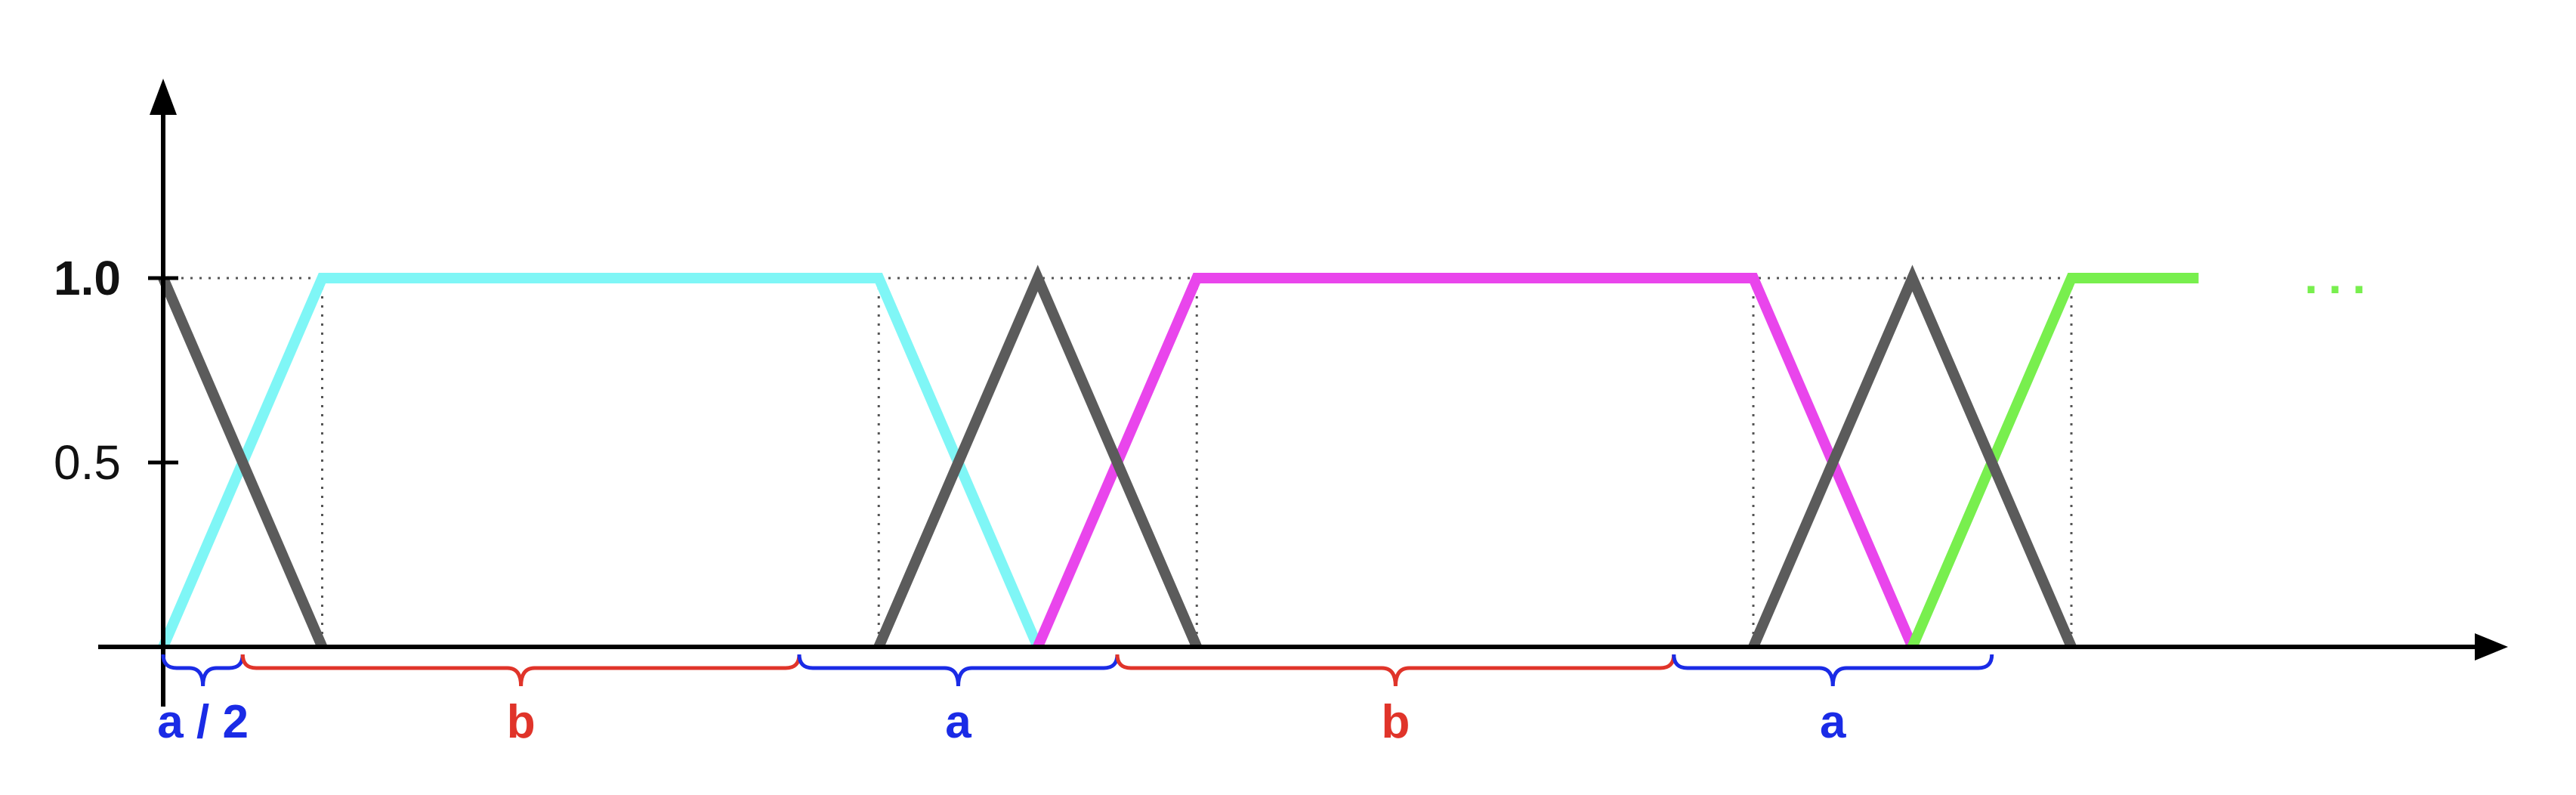 Image resolution: width=2576 pixels, height=795 pixels. Describe the element at coordinates (2053, 461) in the screenshot. I see `curve-green` at that location.